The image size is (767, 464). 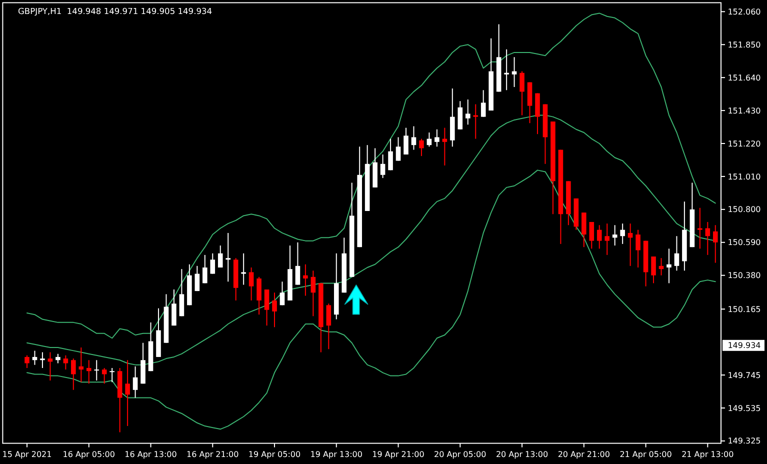 What do you see at coordinates (744, 45) in the screenshot?
I see `y-tick-label: 151.850` at bounding box center [744, 45].